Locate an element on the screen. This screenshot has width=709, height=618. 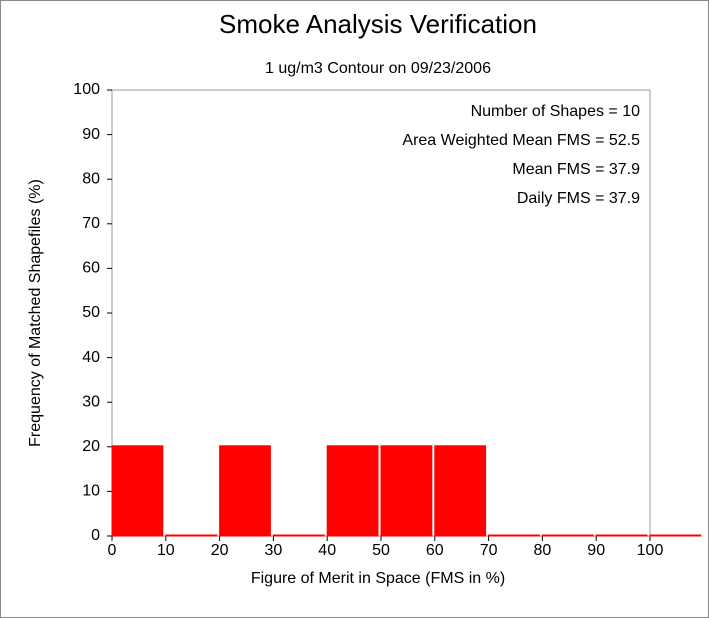
y-tick-label: 0 is located at coordinates (95, 535).